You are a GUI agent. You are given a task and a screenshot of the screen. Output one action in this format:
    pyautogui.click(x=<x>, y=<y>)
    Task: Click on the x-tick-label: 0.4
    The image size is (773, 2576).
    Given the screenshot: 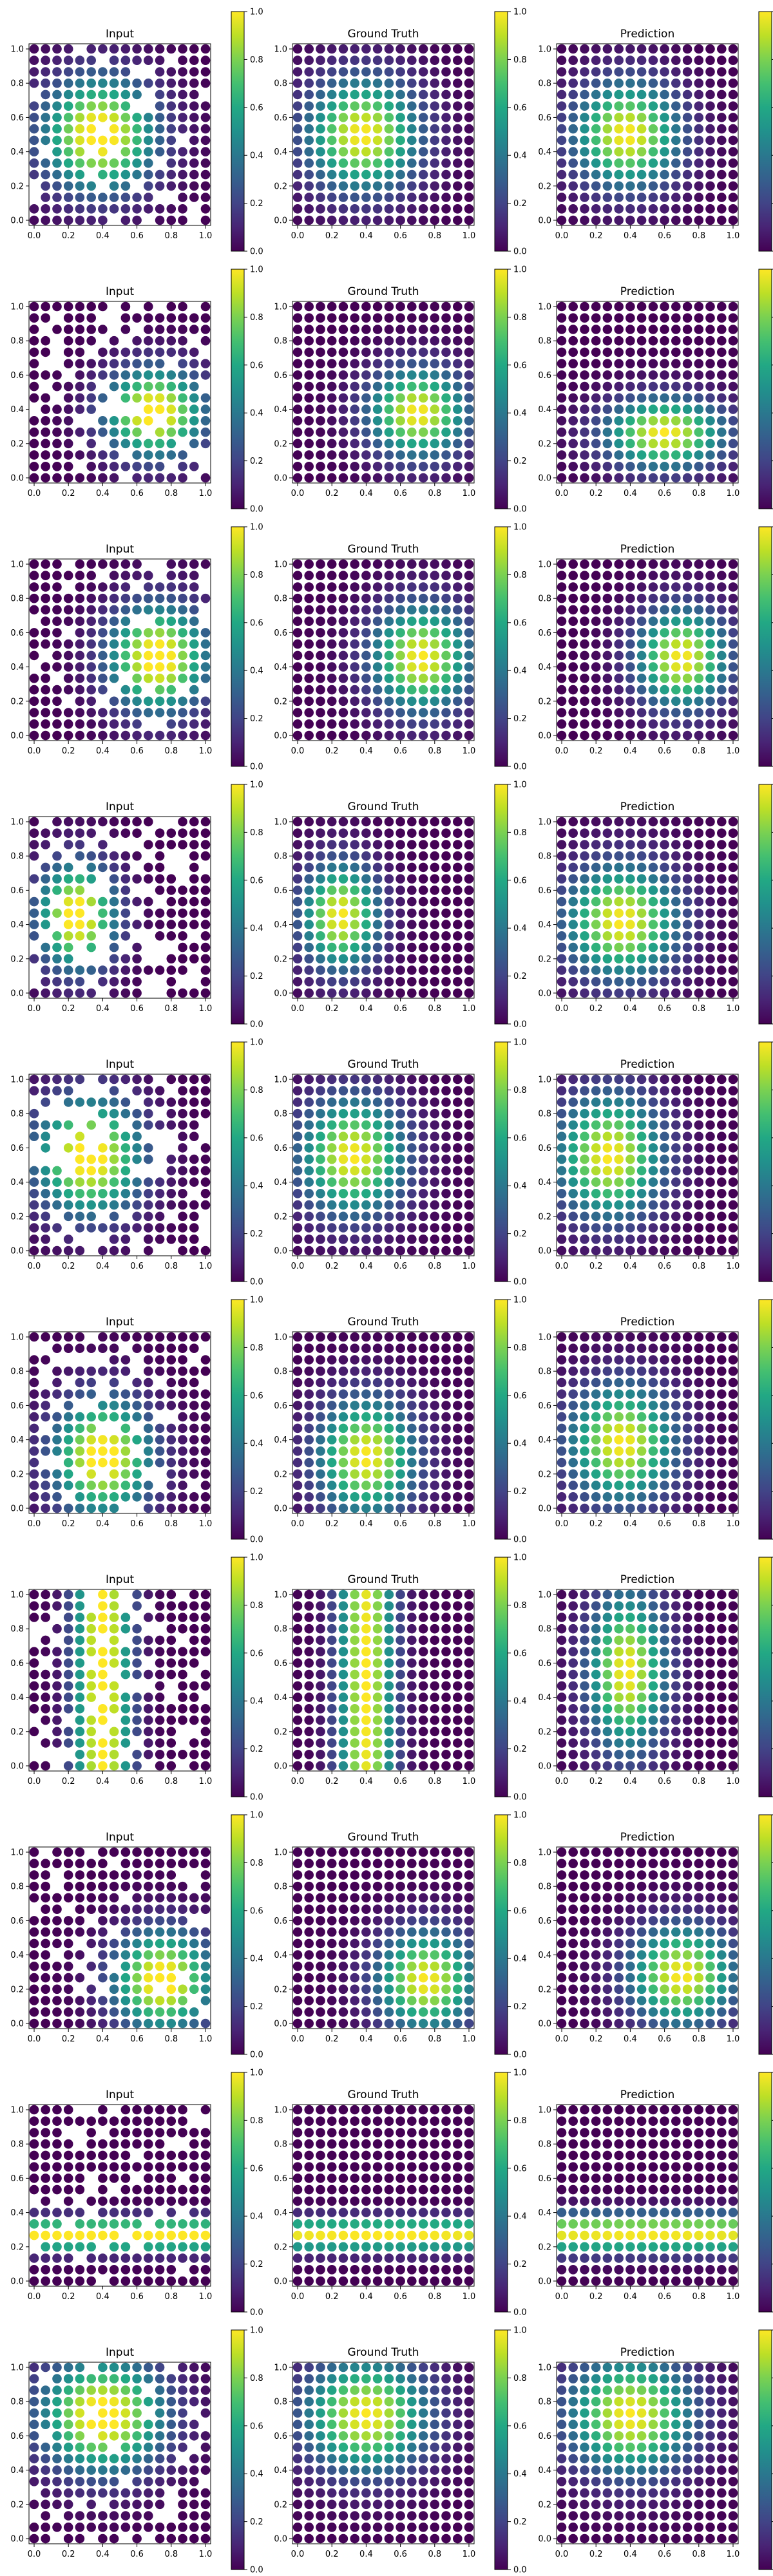 What is the action you would take?
    pyautogui.click(x=630, y=1009)
    